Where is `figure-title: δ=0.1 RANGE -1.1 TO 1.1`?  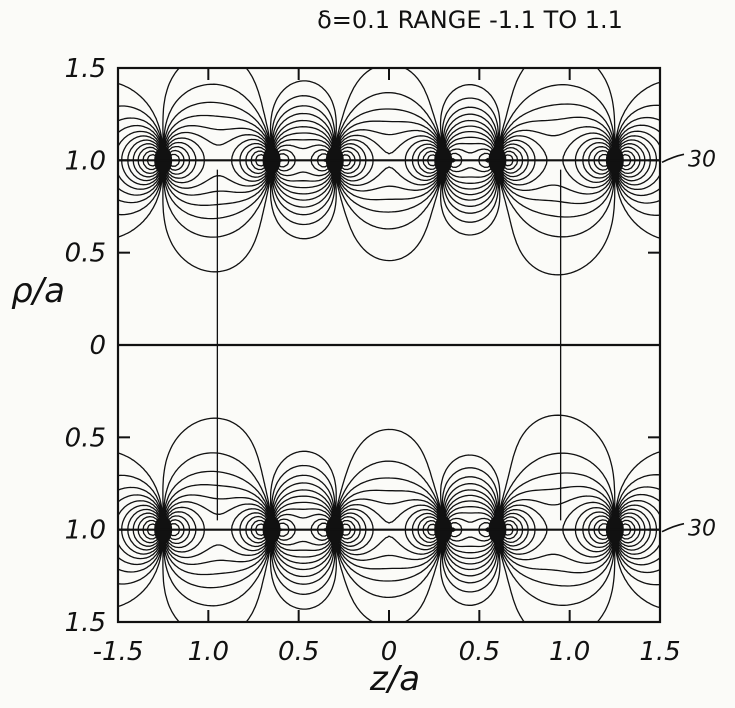 figure-title: δ=0.1 RANGE -1.1 TO 1.1 is located at coordinates (470, 20).